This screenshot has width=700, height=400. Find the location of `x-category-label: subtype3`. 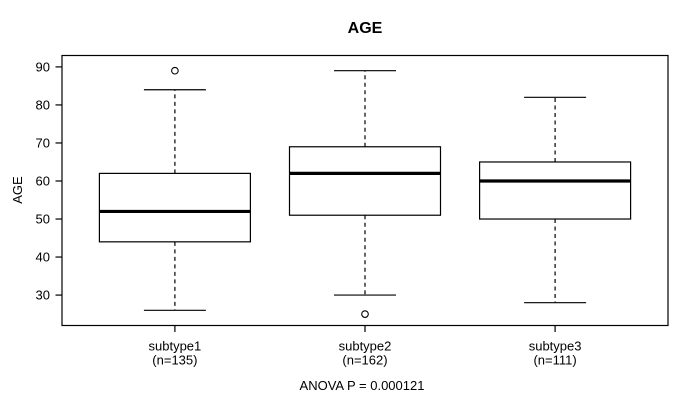

x-category-label: subtype3 is located at coordinates (555, 346).